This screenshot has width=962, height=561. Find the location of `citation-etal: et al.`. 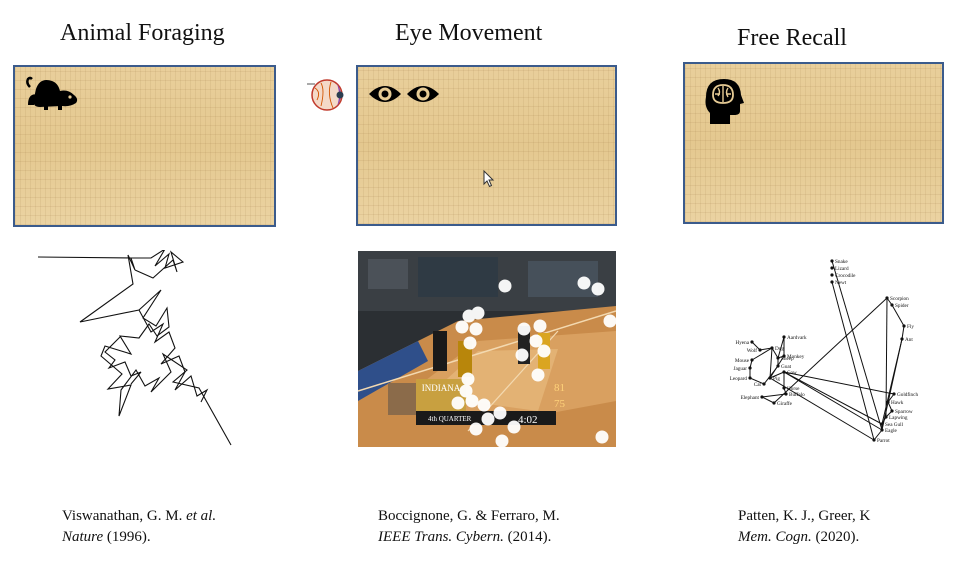

citation-etal: et al. is located at coordinates (201, 516).